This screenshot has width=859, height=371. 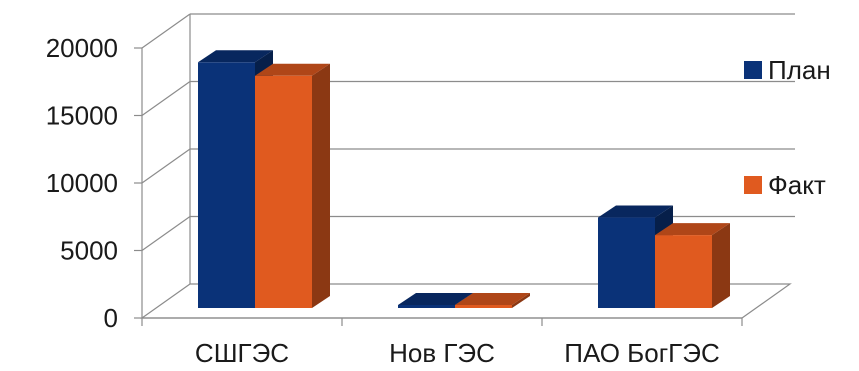 What do you see at coordinates (82, 116) in the screenshot?
I see `y-tick-label: 15000` at bounding box center [82, 116].